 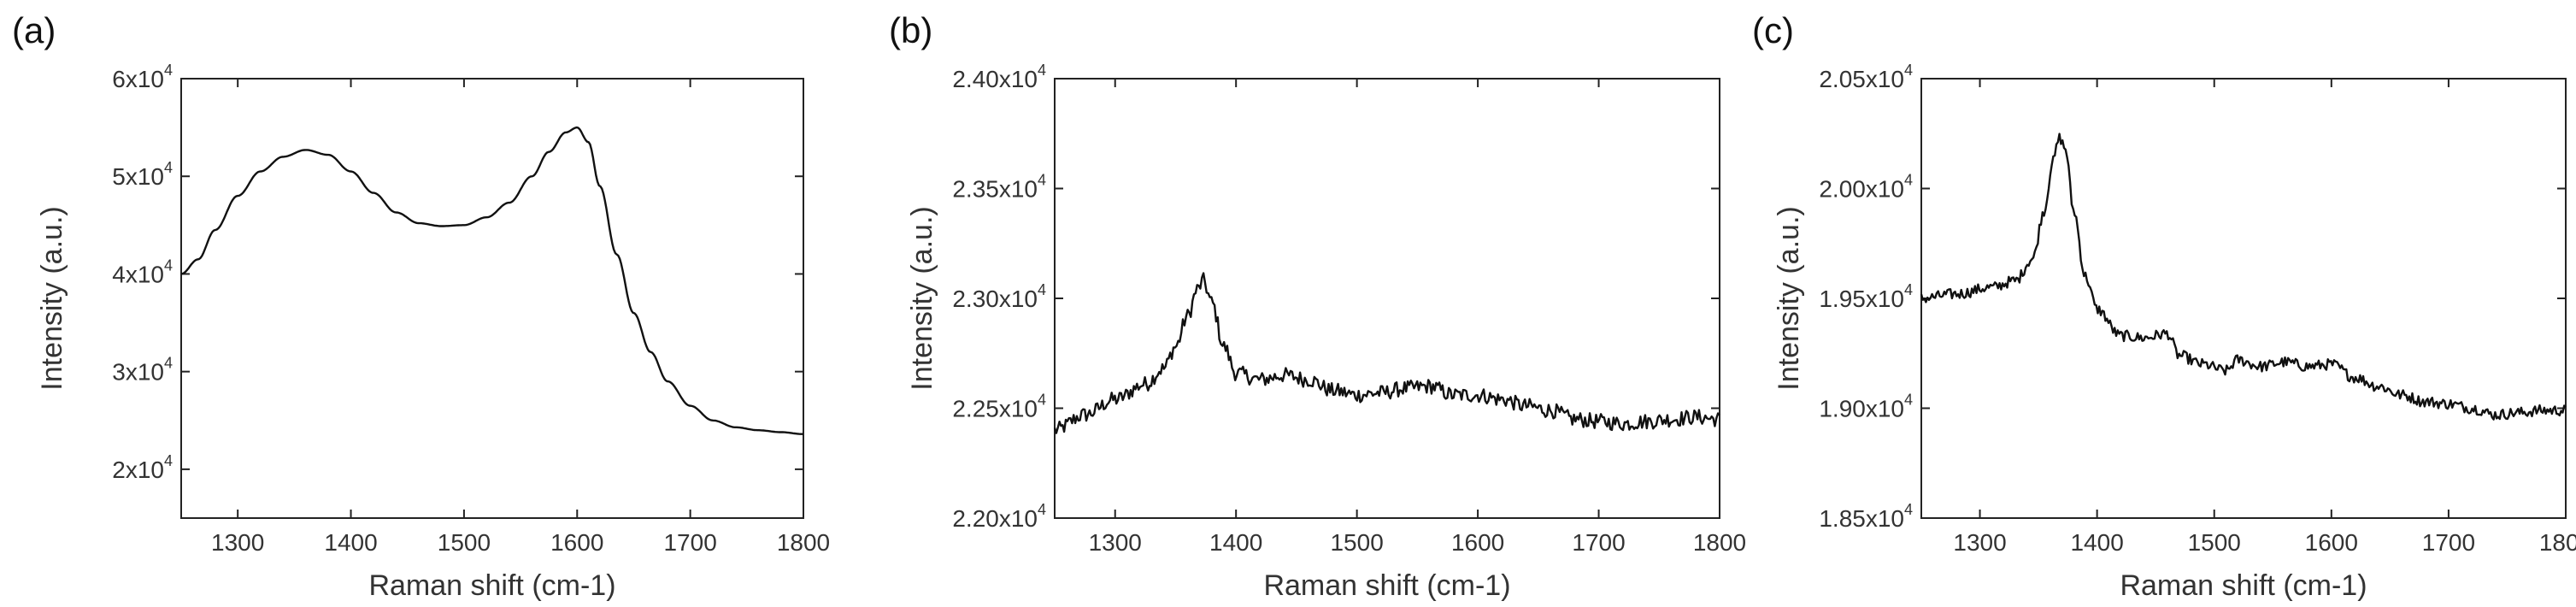 I want to click on y-tick-label: 3x10⁴, so click(x=142, y=370).